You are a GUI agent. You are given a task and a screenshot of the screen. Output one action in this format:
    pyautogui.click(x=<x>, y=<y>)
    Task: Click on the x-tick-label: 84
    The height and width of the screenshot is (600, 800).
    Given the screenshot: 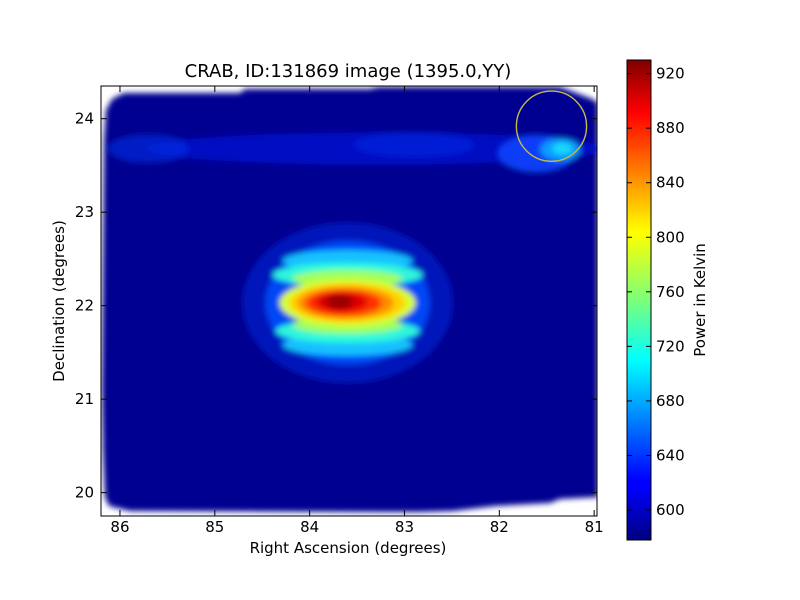 What is the action you would take?
    pyautogui.click(x=309, y=527)
    